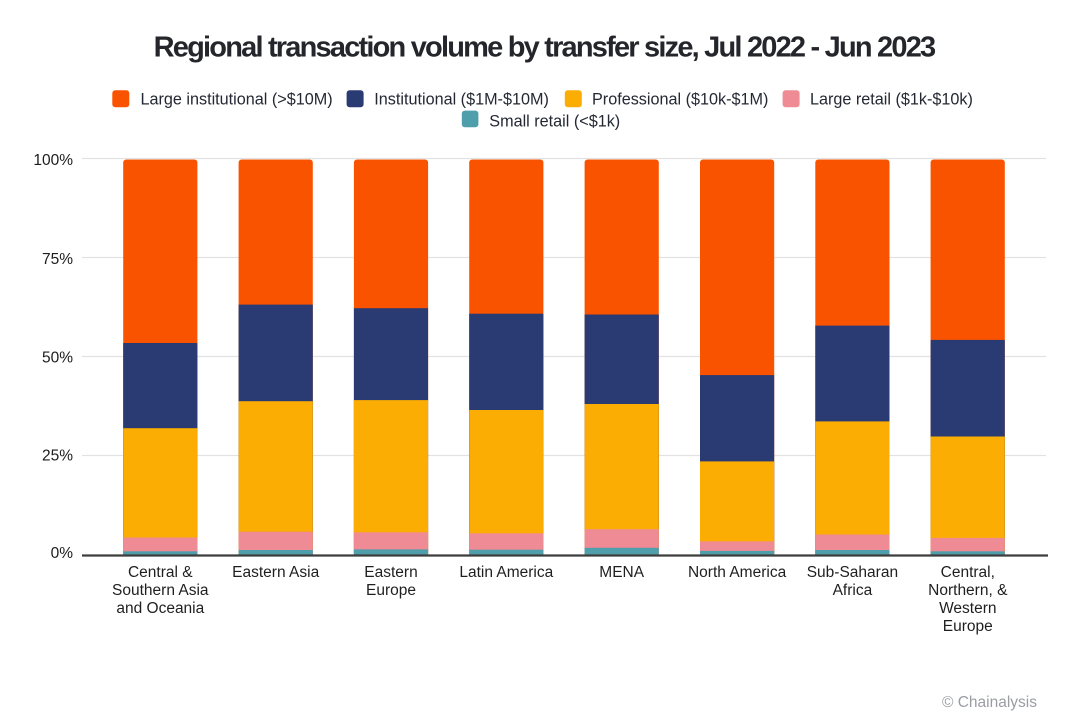 This screenshot has height=725, width=1080. What do you see at coordinates (461, 99) in the screenshot?
I see `svg-text: Institutional ($1M-$10M)` at bounding box center [461, 99].